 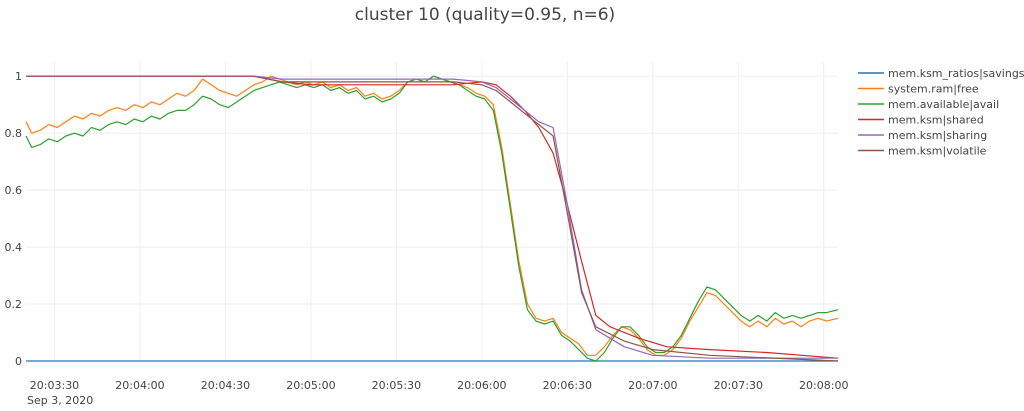 I want to click on legend-item: mem.ksm|shared, so click(x=921, y=120).